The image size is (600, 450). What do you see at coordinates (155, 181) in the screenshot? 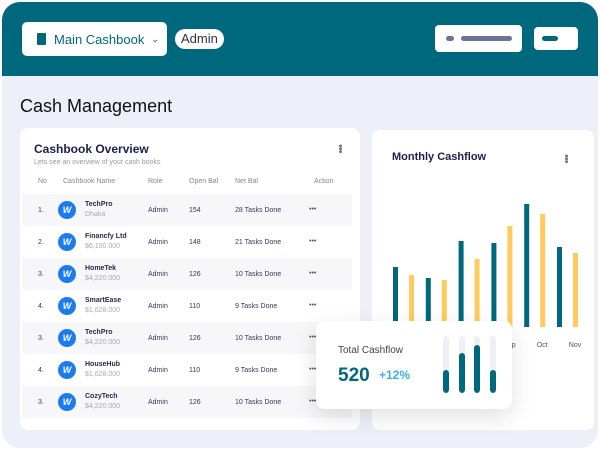
I see `col-role: Role` at bounding box center [155, 181].